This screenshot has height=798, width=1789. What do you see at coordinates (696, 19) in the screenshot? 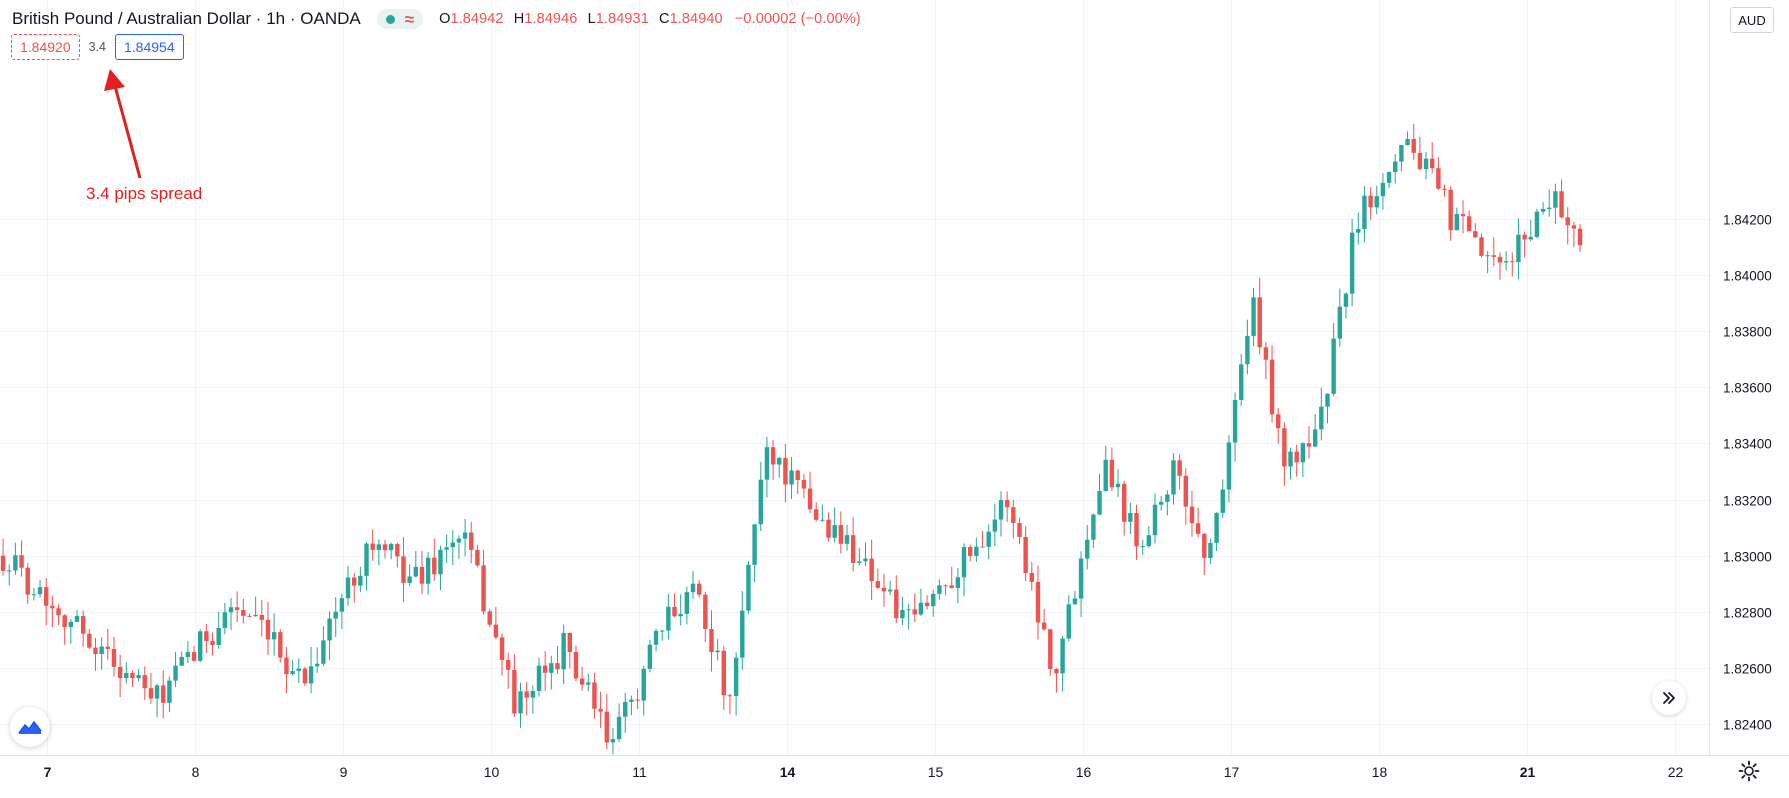
I see `close-value: 1.84940` at bounding box center [696, 19].